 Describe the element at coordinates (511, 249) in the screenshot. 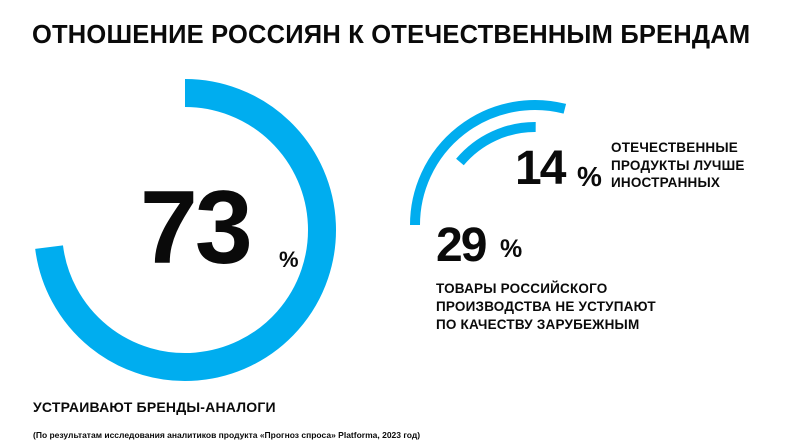

I see `unit-29: %` at that location.